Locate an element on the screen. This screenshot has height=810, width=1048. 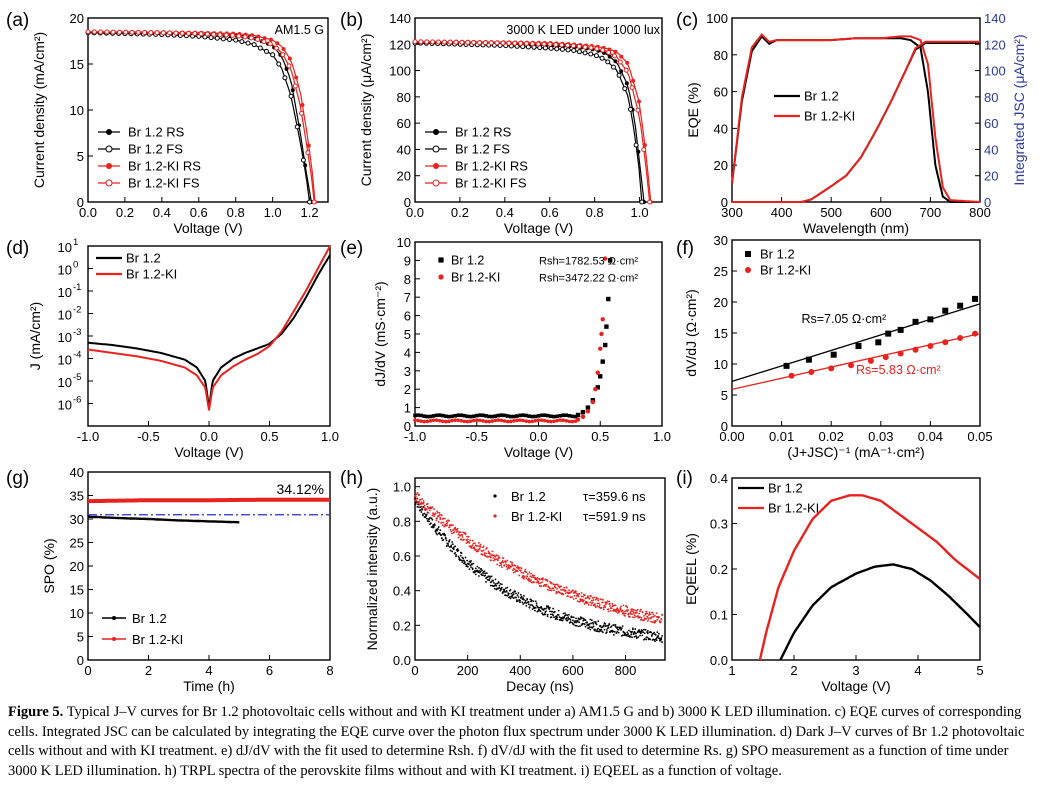
x-axis-label: Voltage (V) is located at coordinates (855, 686).